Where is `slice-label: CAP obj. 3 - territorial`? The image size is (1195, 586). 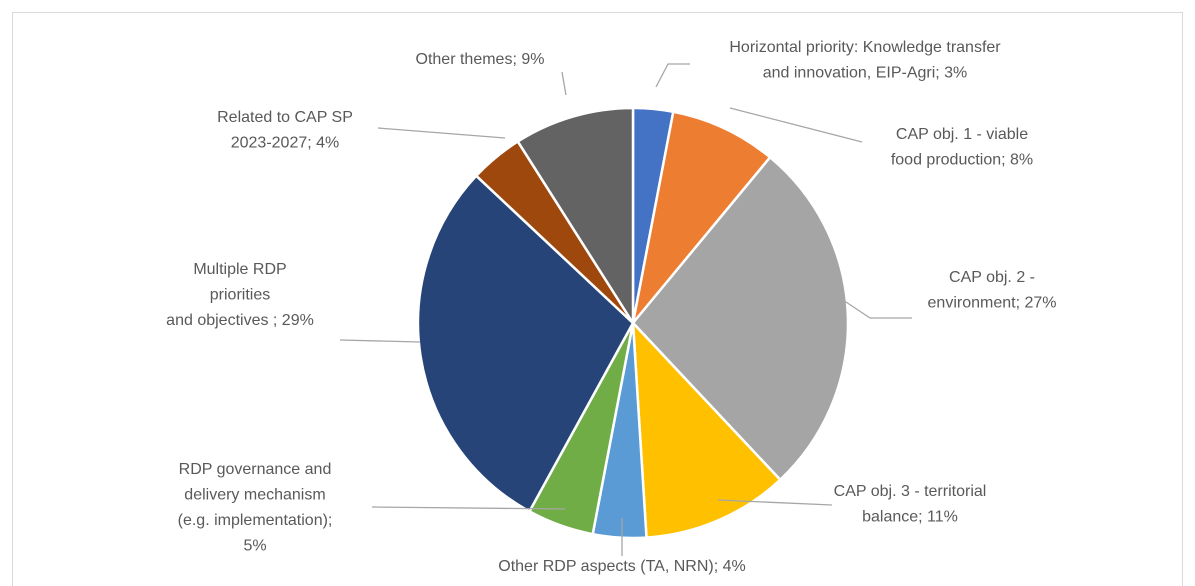
slice-label: CAP obj. 3 - territorial is located at coordinates (910, 491).